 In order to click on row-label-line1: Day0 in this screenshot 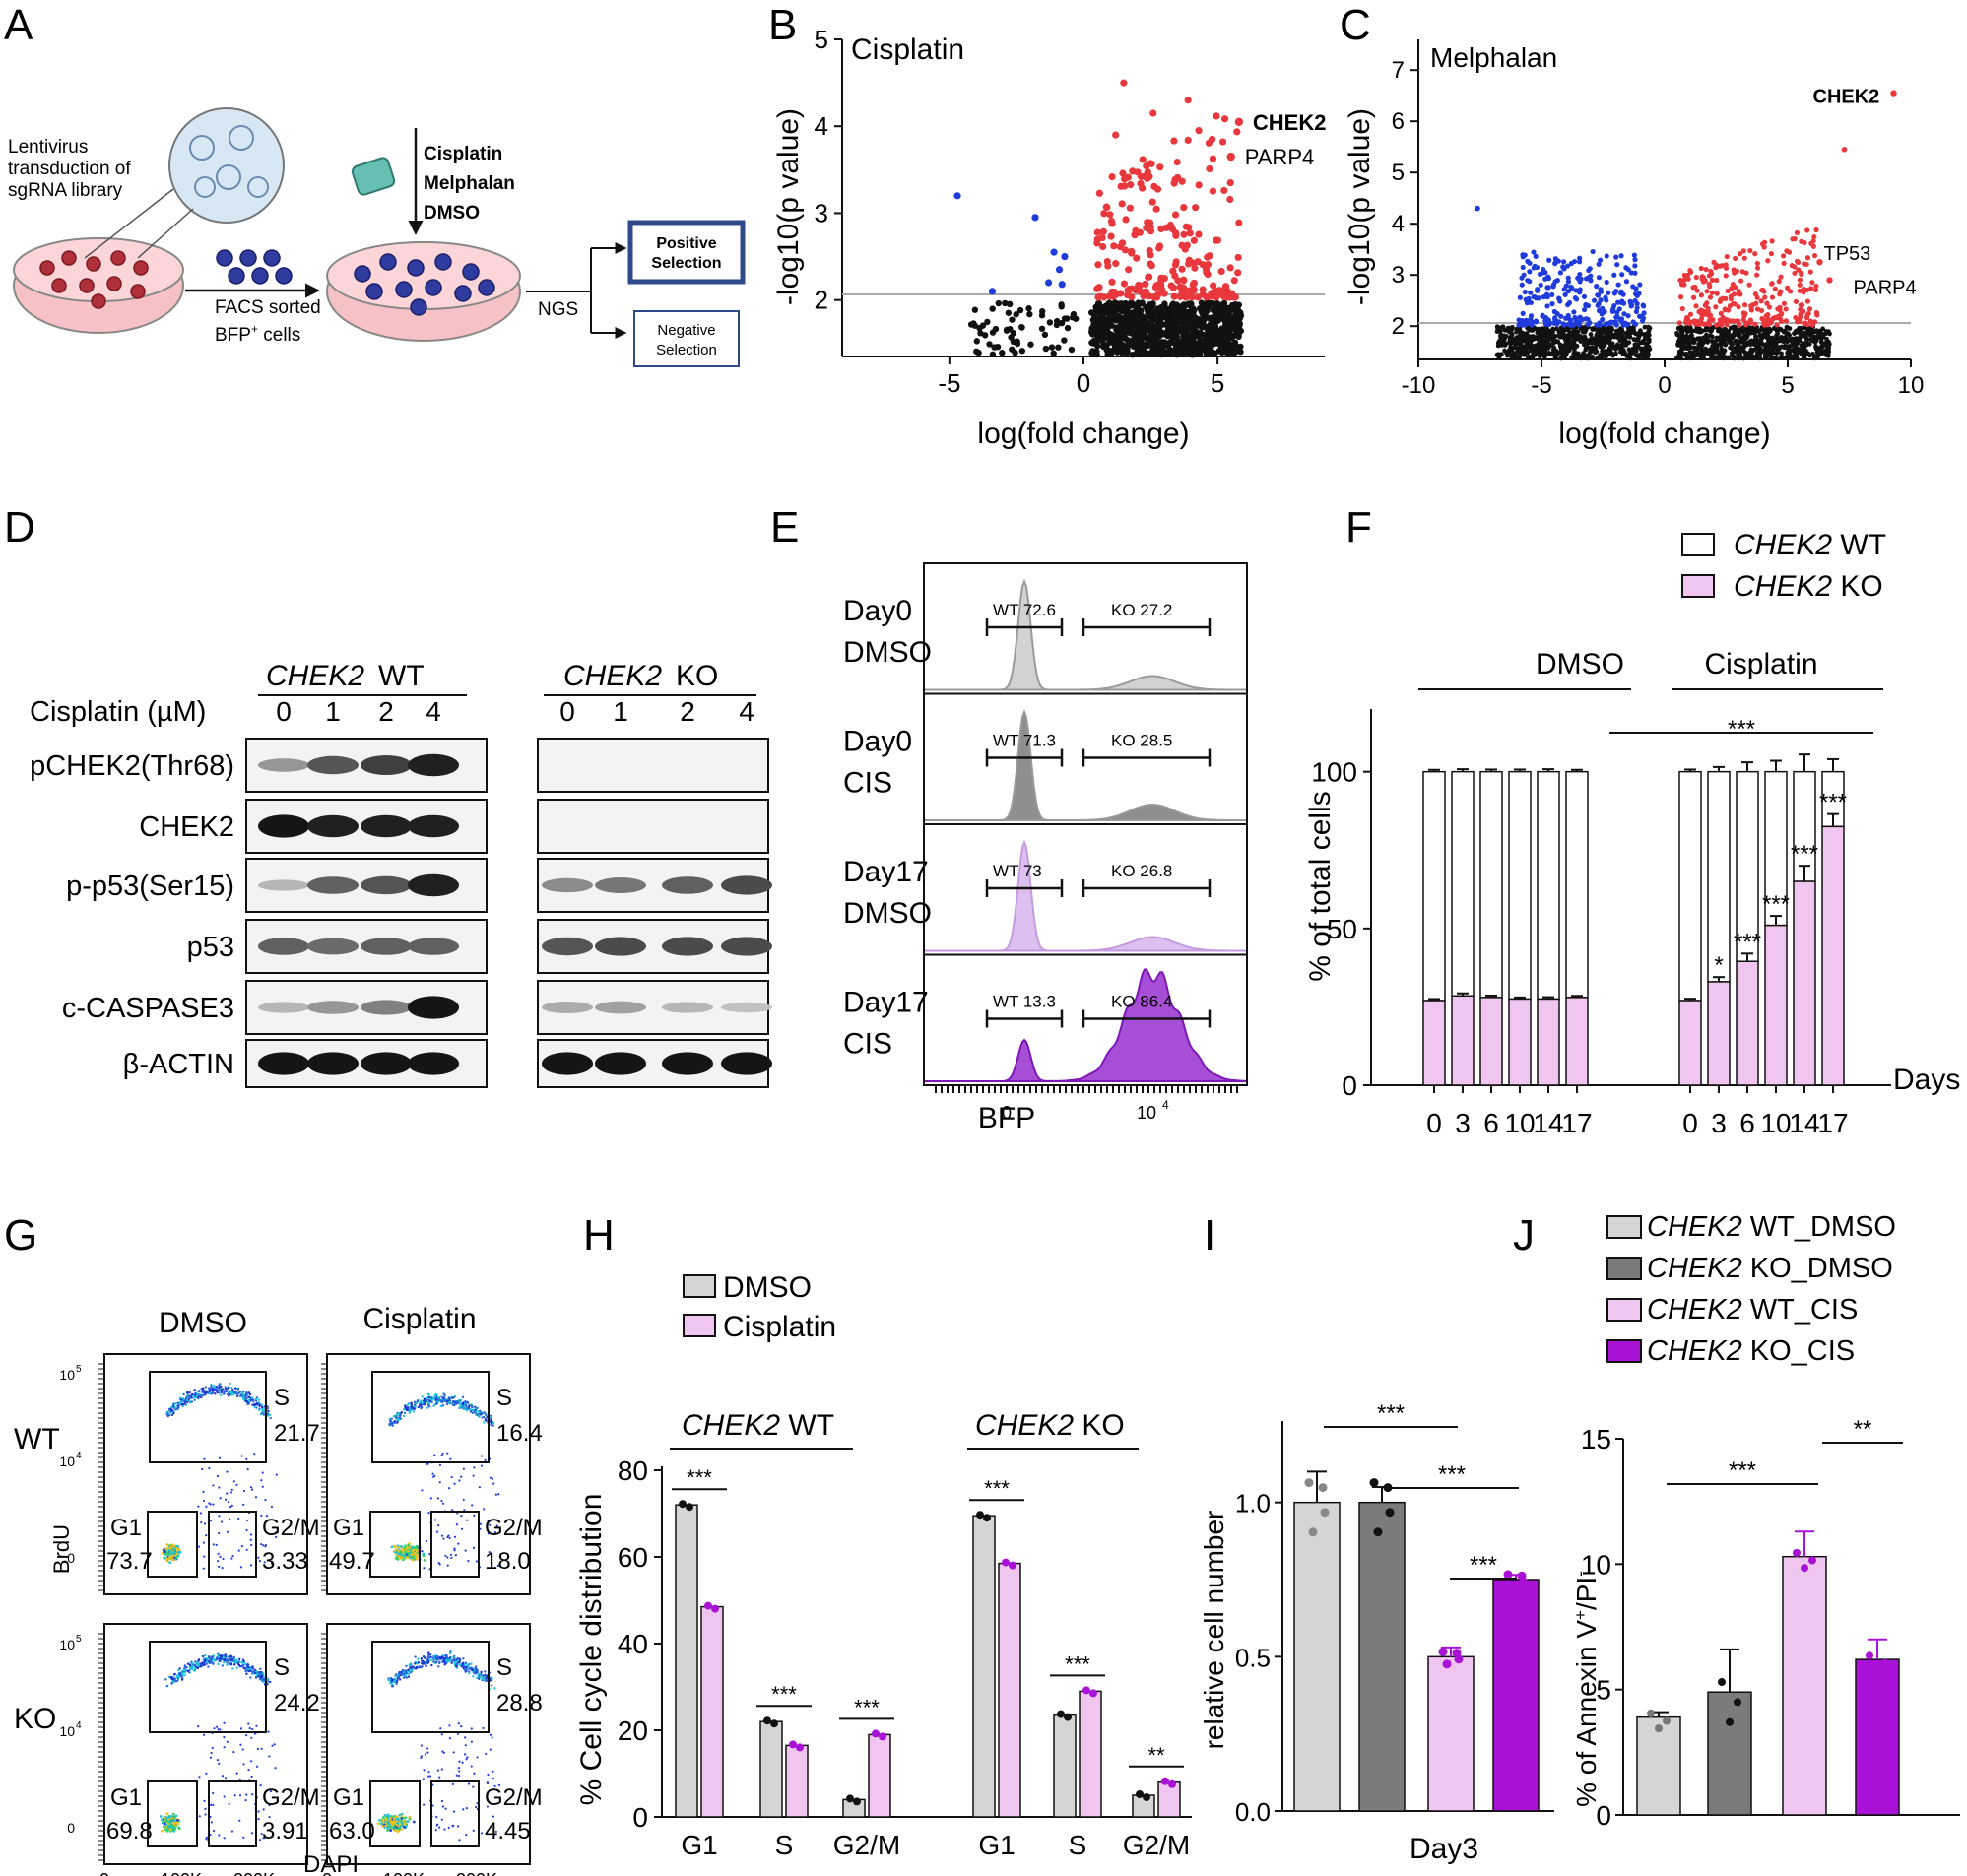, I will do `click(878, 611)`.